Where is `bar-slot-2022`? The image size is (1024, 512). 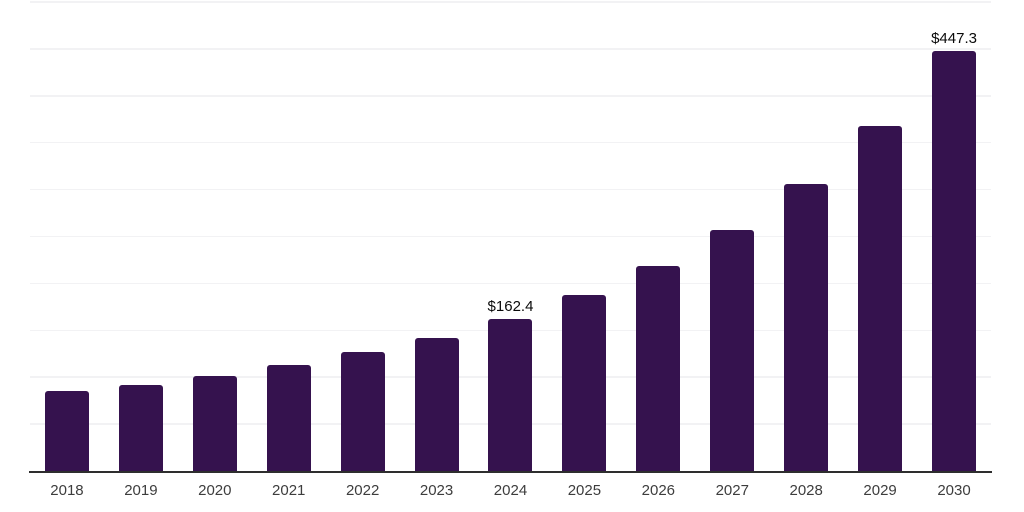 bar-slot-2022 is located at coordinates (363, 236).